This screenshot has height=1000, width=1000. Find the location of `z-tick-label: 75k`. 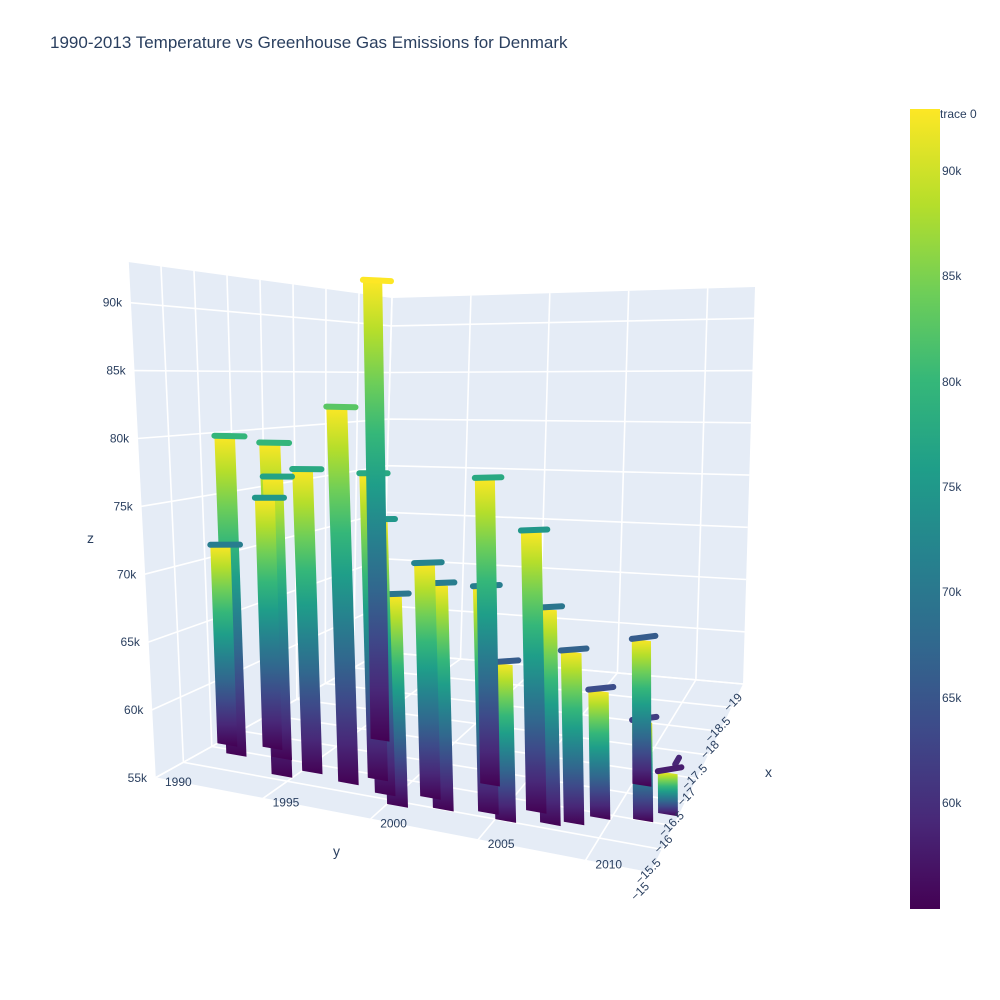

z-tick-label: 75k is located at coordinates (123, 506).